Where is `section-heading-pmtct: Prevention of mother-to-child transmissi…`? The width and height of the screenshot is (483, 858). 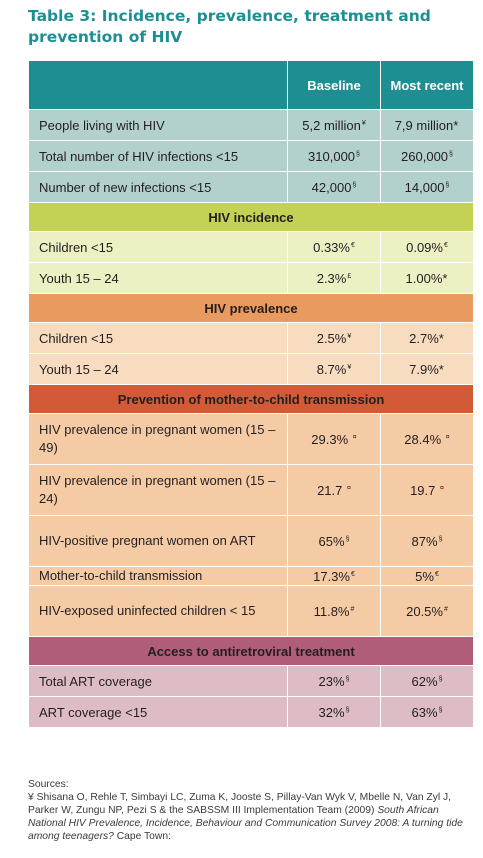 section-heading-pmtct: Prevention of mother-to-child transmissi… is located at coordinates (251, 399).